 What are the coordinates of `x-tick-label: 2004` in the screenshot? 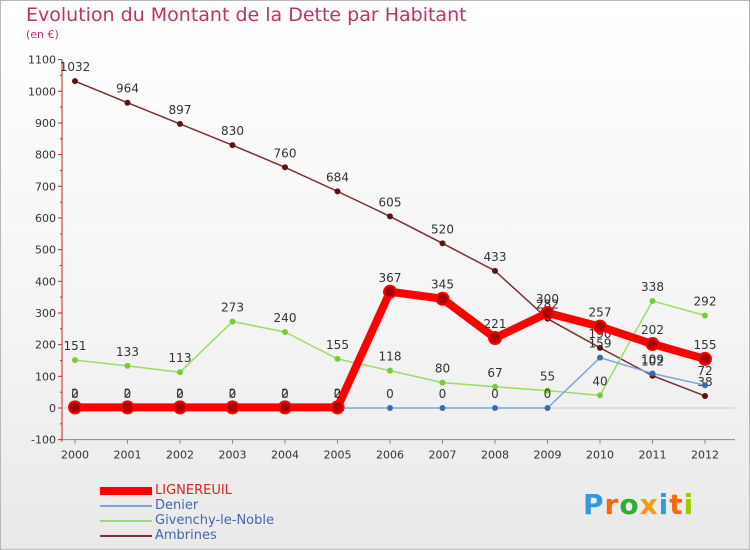 It's located at (285, 455).